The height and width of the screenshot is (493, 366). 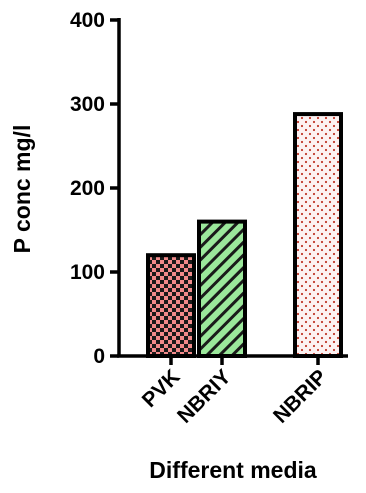 What do you see at coordinates (87, 20) in the screenshot?
I see `y-tick-label: 400` at bounding box center [87, 20].